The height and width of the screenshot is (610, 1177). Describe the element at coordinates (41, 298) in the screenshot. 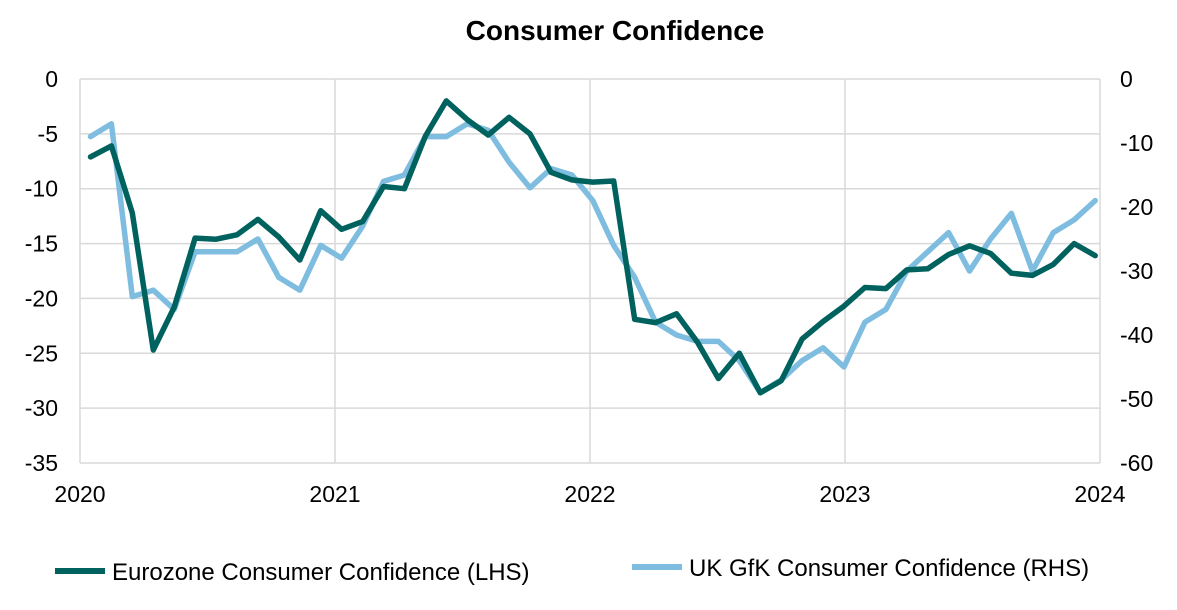

I see `left-tick-label: -20` at that location.